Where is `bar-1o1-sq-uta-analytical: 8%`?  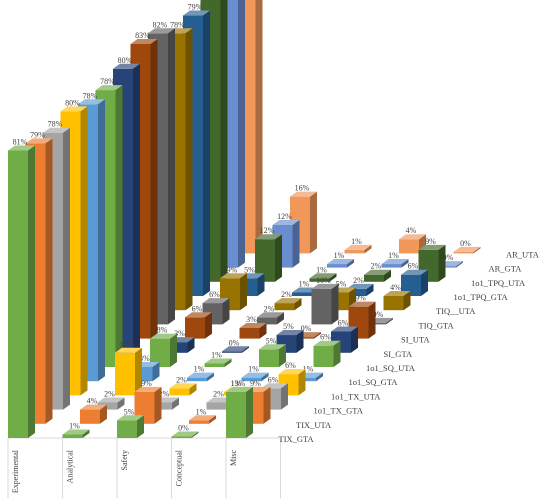
bar-1o1-sq-uta-analytical: 8% is located at coordinates (163, 346).